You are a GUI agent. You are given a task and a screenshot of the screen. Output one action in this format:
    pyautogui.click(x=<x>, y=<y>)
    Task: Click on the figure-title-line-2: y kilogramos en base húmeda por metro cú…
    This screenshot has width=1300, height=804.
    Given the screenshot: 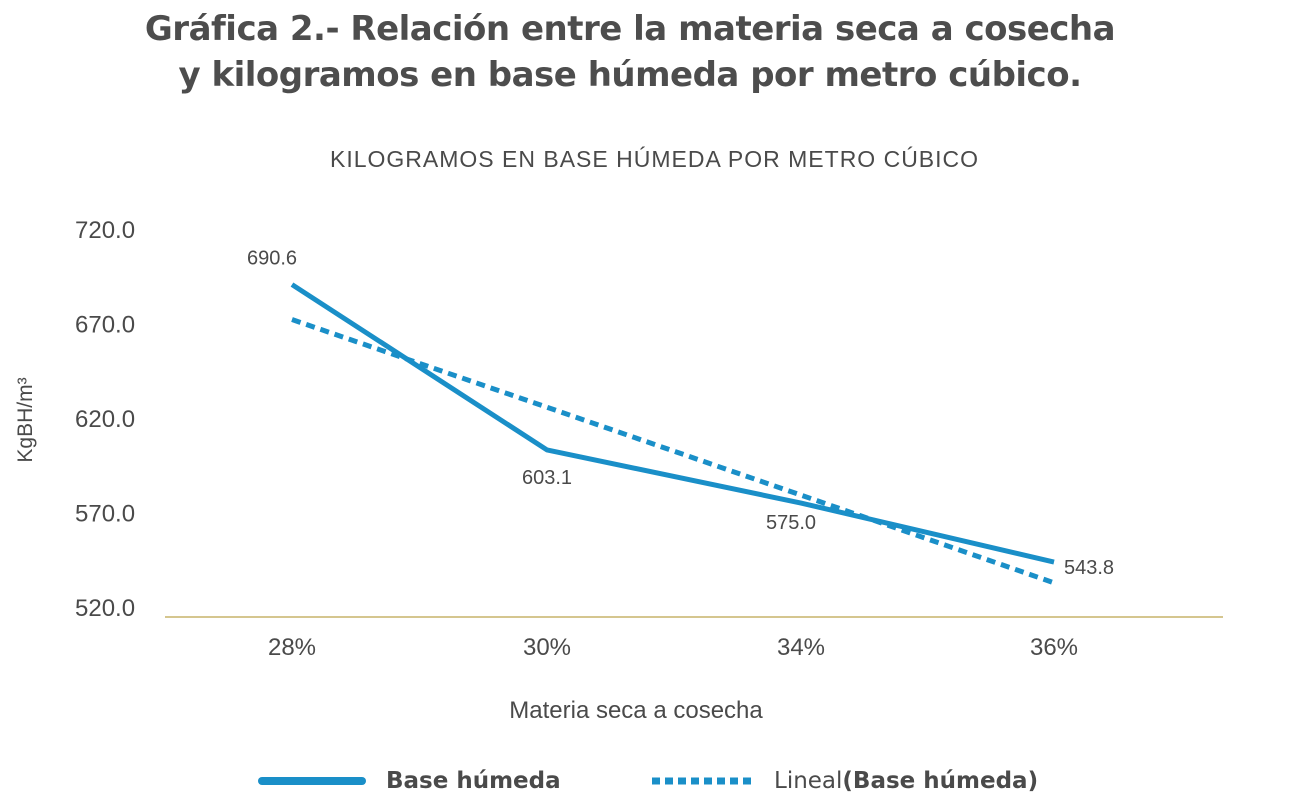 What is the action you would take?
    pyautogui.click(x=630, y=75)
    